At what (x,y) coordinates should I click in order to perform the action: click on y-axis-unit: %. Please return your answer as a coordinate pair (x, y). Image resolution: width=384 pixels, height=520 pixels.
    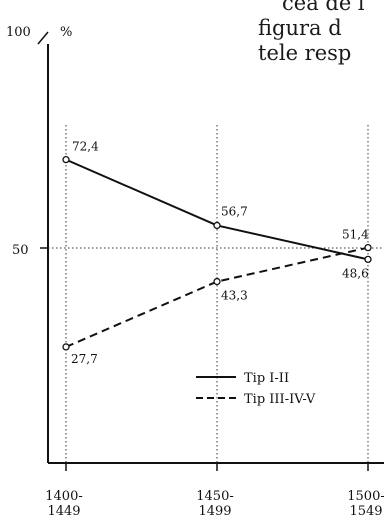
    Looking at the image, I should click on (66, 32).